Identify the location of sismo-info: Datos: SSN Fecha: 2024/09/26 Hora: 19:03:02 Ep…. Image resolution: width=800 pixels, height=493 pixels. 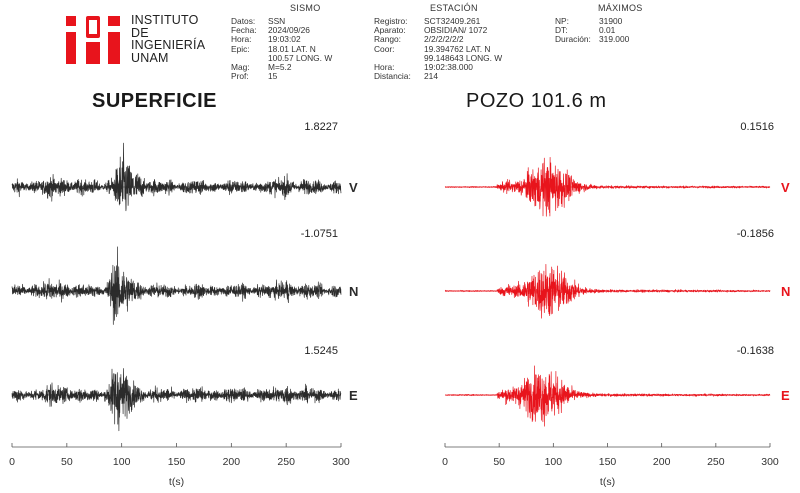
(282, 48).